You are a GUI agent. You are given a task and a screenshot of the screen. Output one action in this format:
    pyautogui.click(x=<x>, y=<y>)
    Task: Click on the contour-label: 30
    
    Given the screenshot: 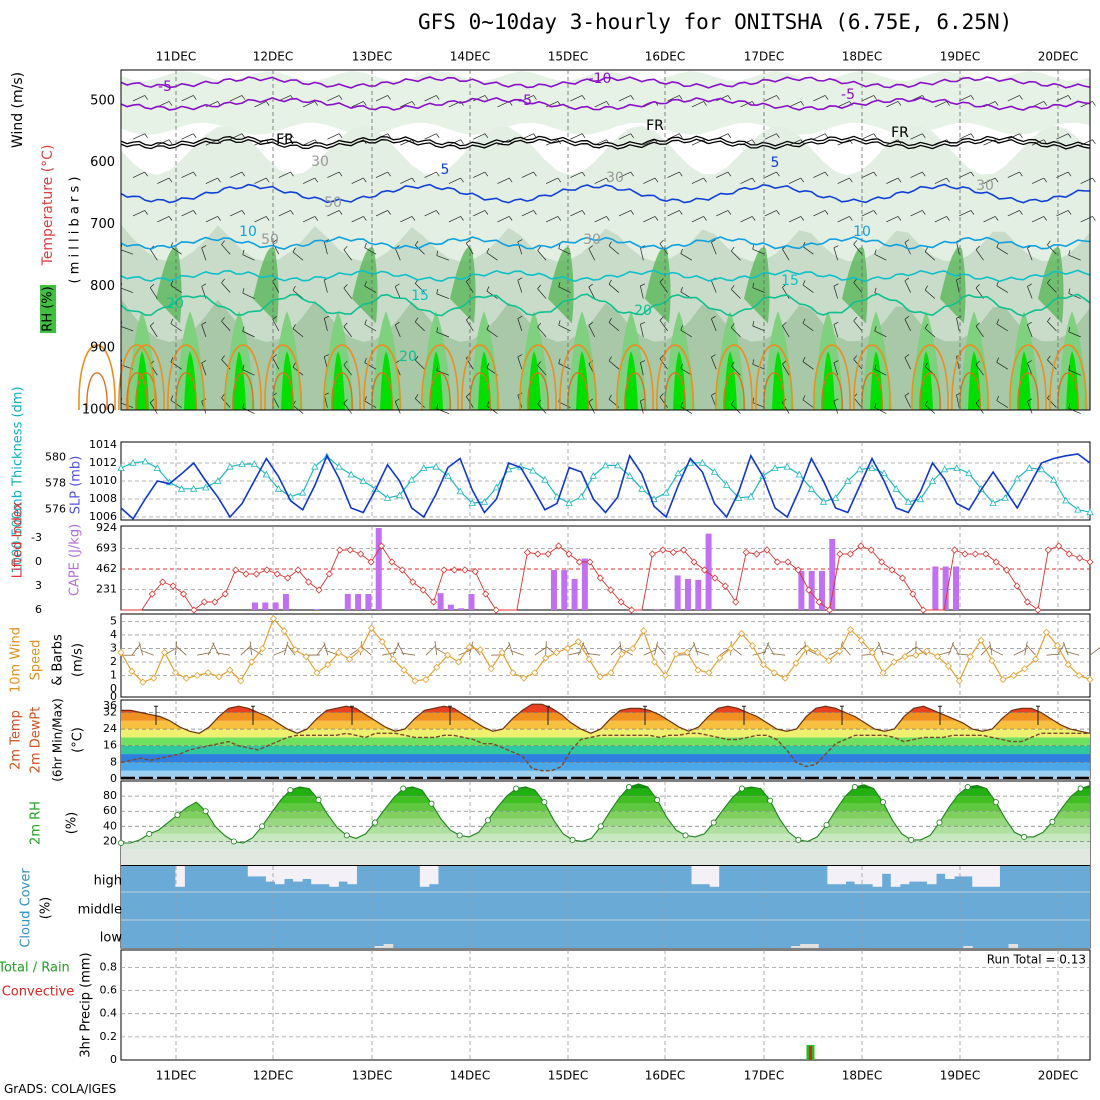 What is the action you would take?
    pyautogui.click(x=985, y=186)
    